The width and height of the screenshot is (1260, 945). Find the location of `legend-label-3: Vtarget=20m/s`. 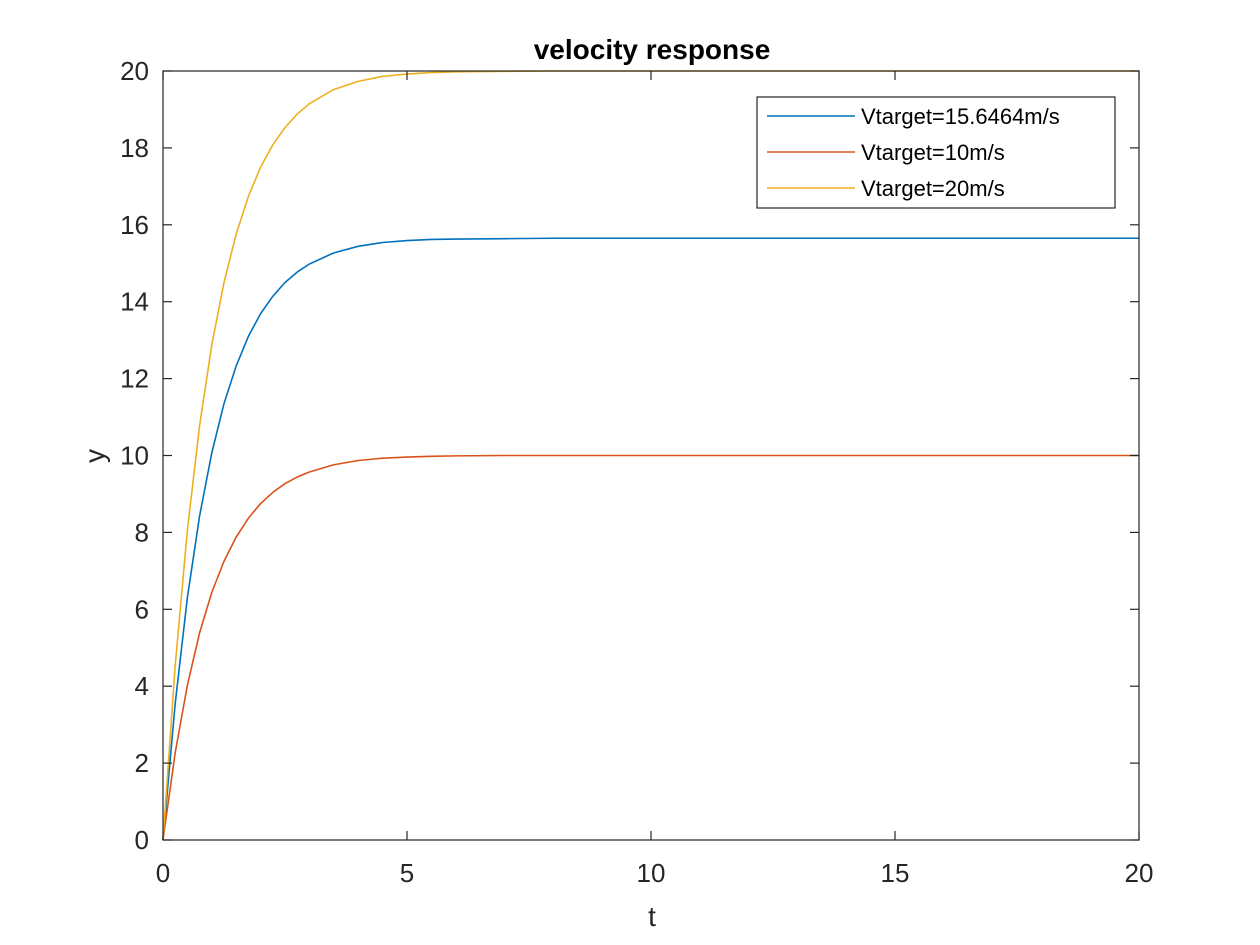

legend-label-3: Vtarget=20m/s is located at coordinates (933, 188).